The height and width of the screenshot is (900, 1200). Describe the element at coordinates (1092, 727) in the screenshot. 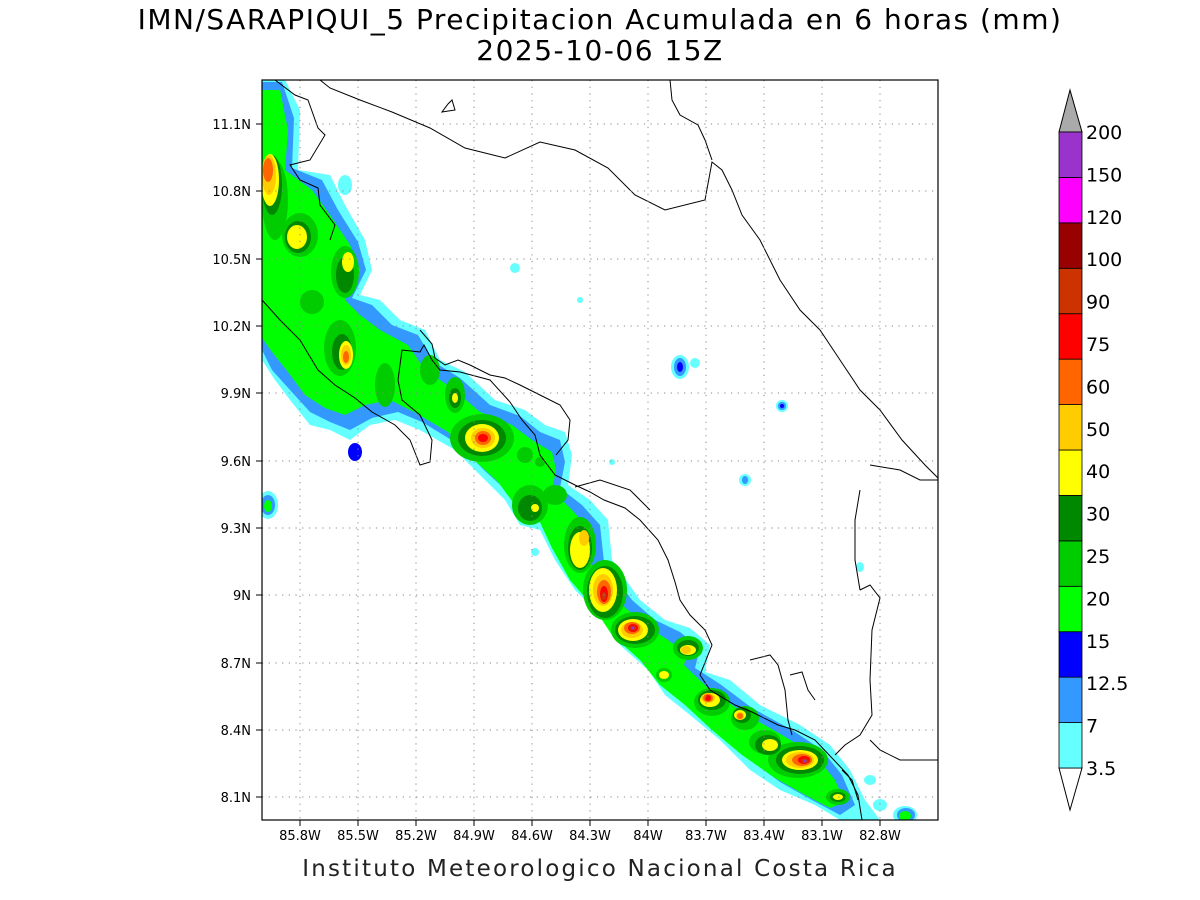

I see `colorbar-label: 7` at that location.